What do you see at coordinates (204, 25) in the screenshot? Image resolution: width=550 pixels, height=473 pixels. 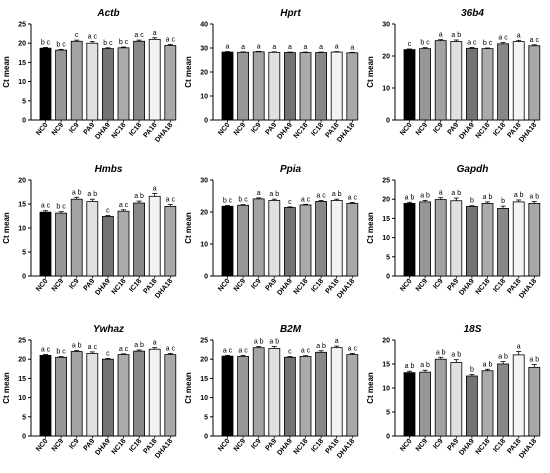 I see `y-tick-label: 40` at bounding box center [204, 25].